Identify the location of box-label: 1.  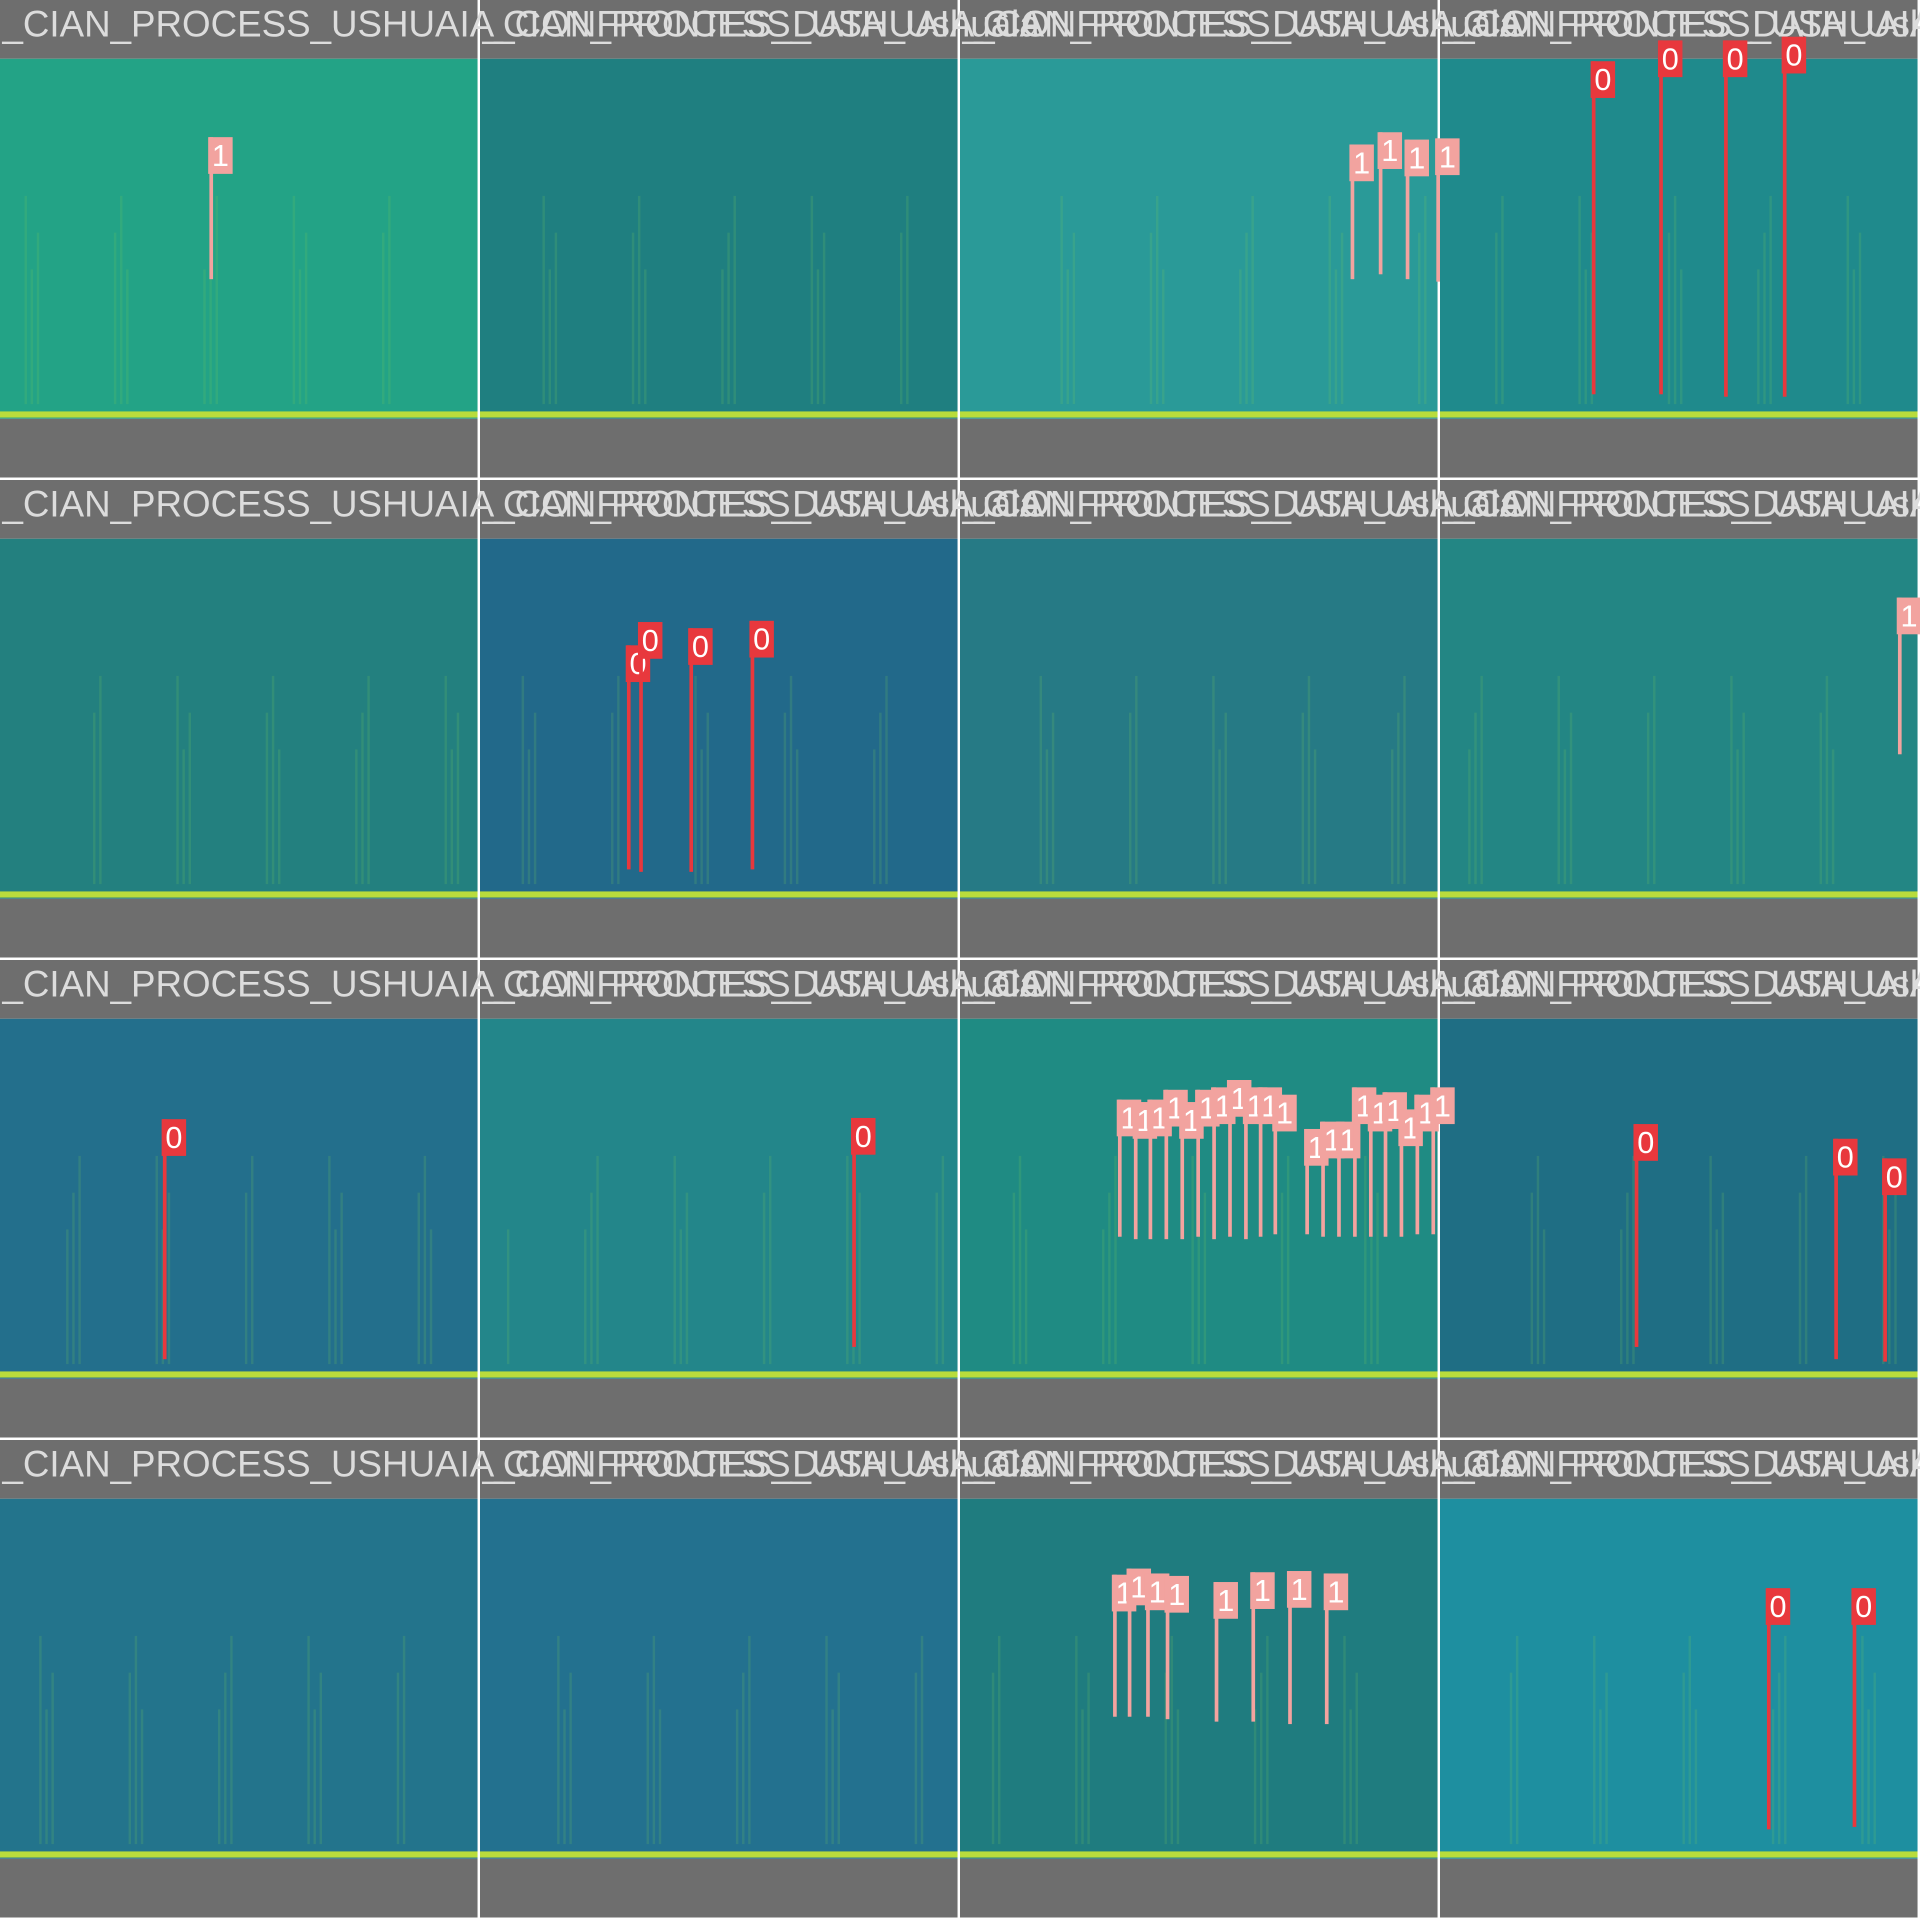
(1908, 616).